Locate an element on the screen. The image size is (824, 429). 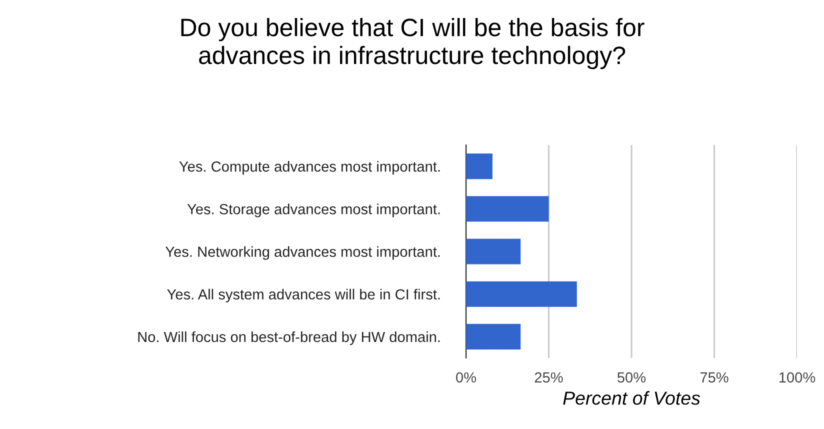
x-tick-label: 75% is located at coordinates (714, 377).